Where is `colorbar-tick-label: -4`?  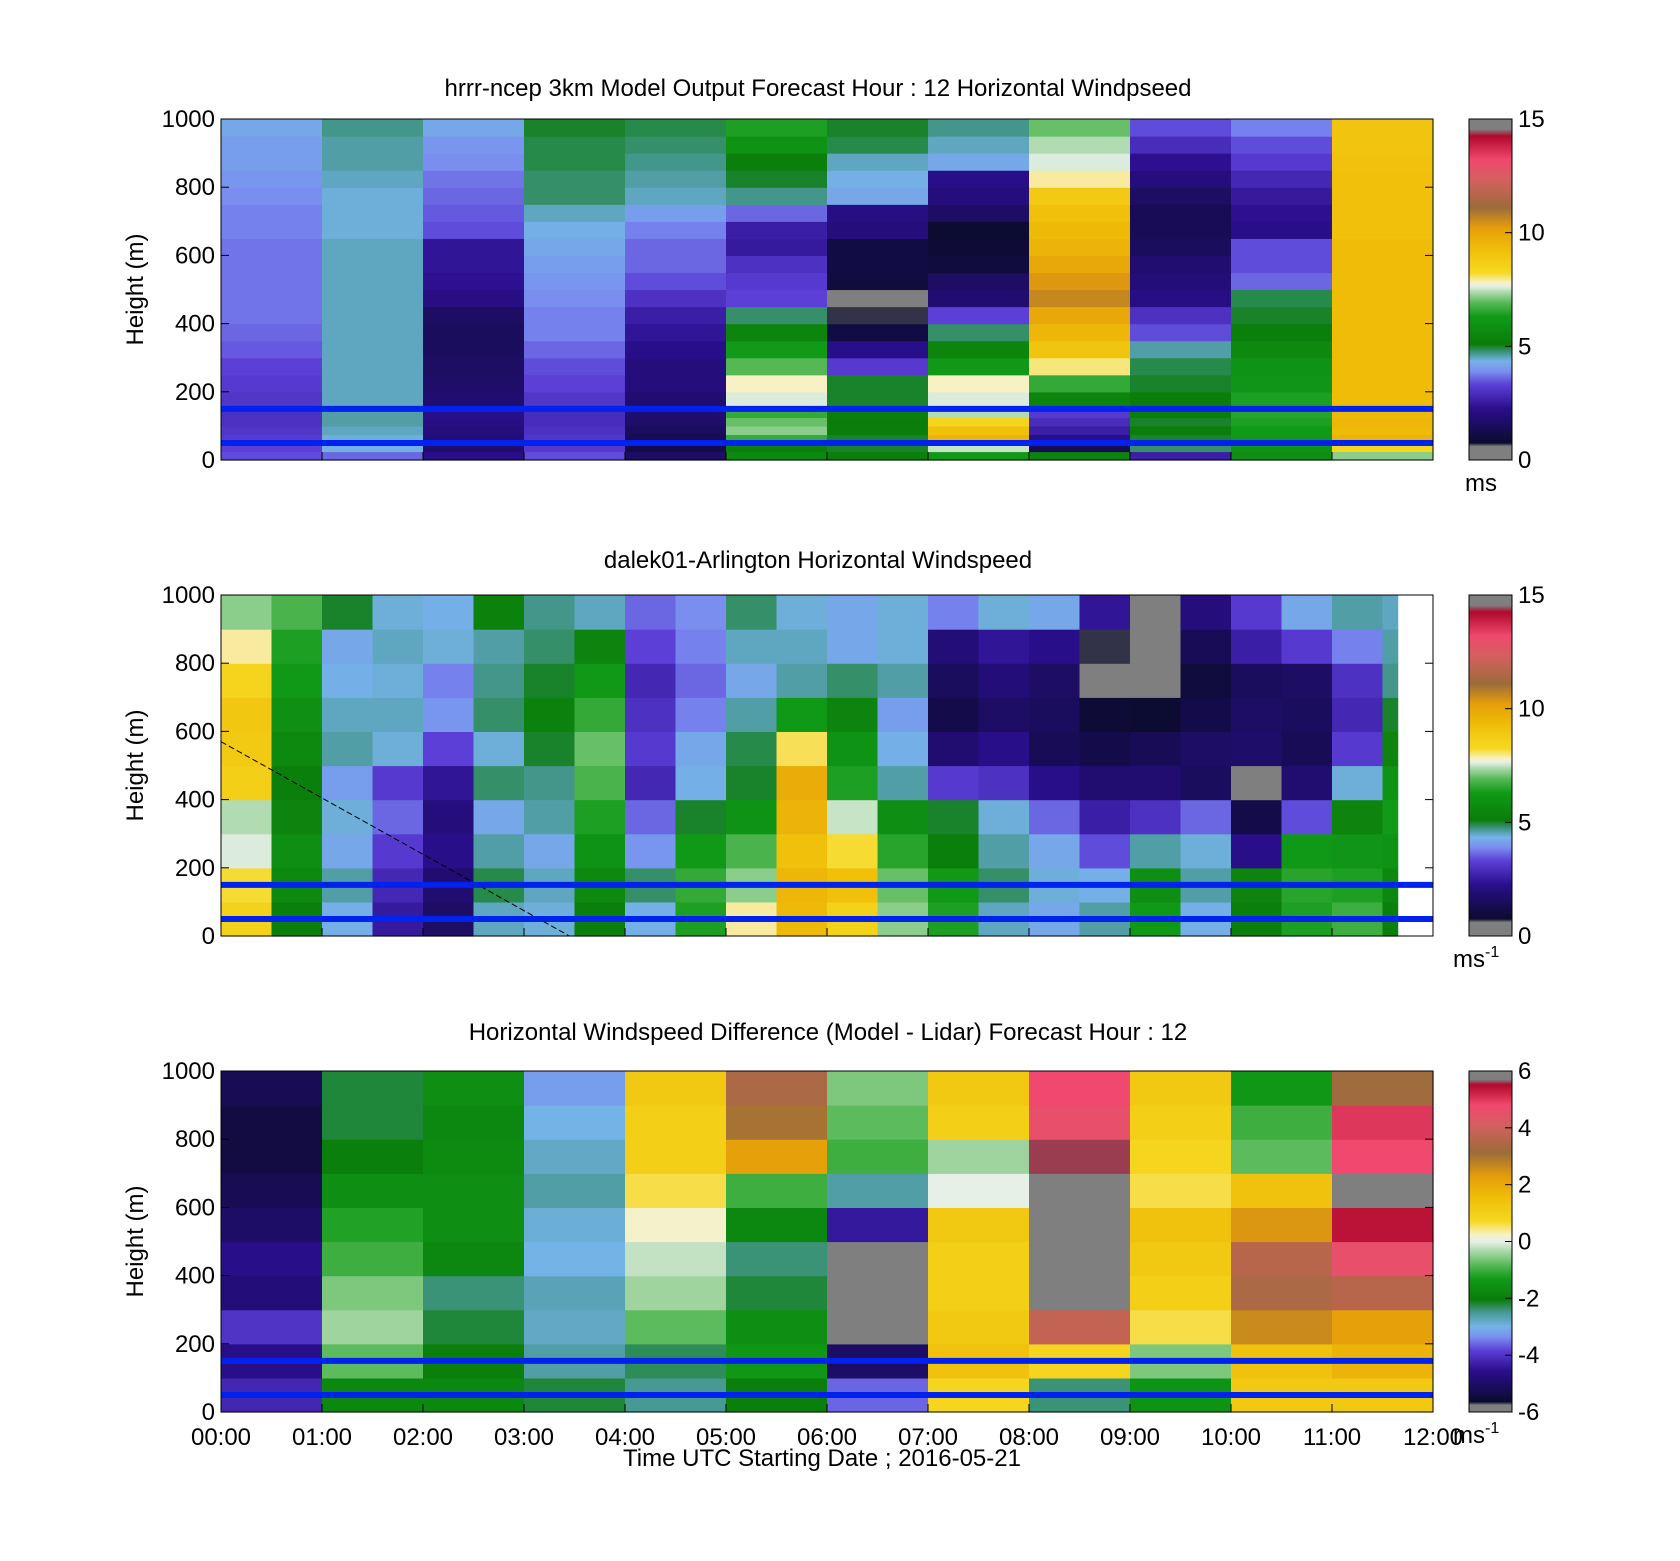 colorbar-tick-label: -4 is located at coordinates (1528, 1355).